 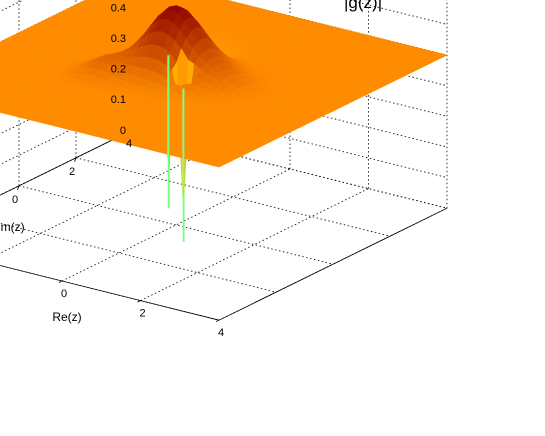 What do you see at coordinates (118, 70) in the screenshot?
I see `z-tick-label: 0.2` at bounding box center [118, 70].